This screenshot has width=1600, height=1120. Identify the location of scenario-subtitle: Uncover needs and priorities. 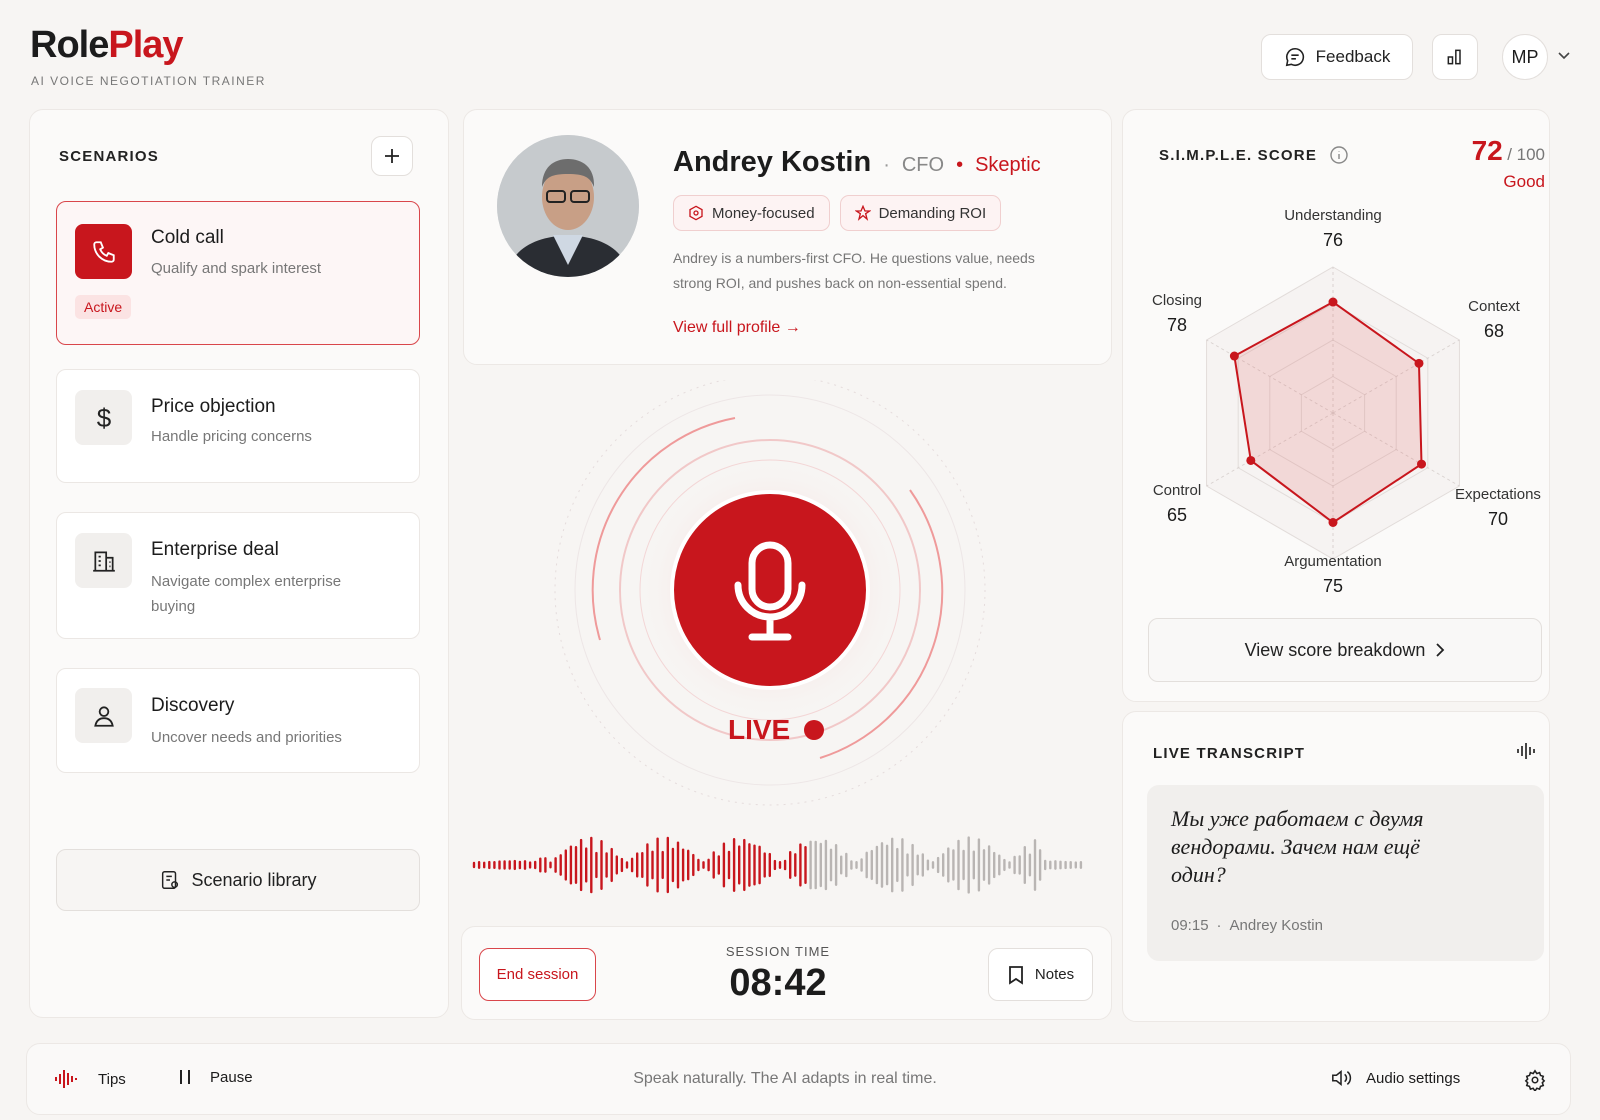
(246, 737).